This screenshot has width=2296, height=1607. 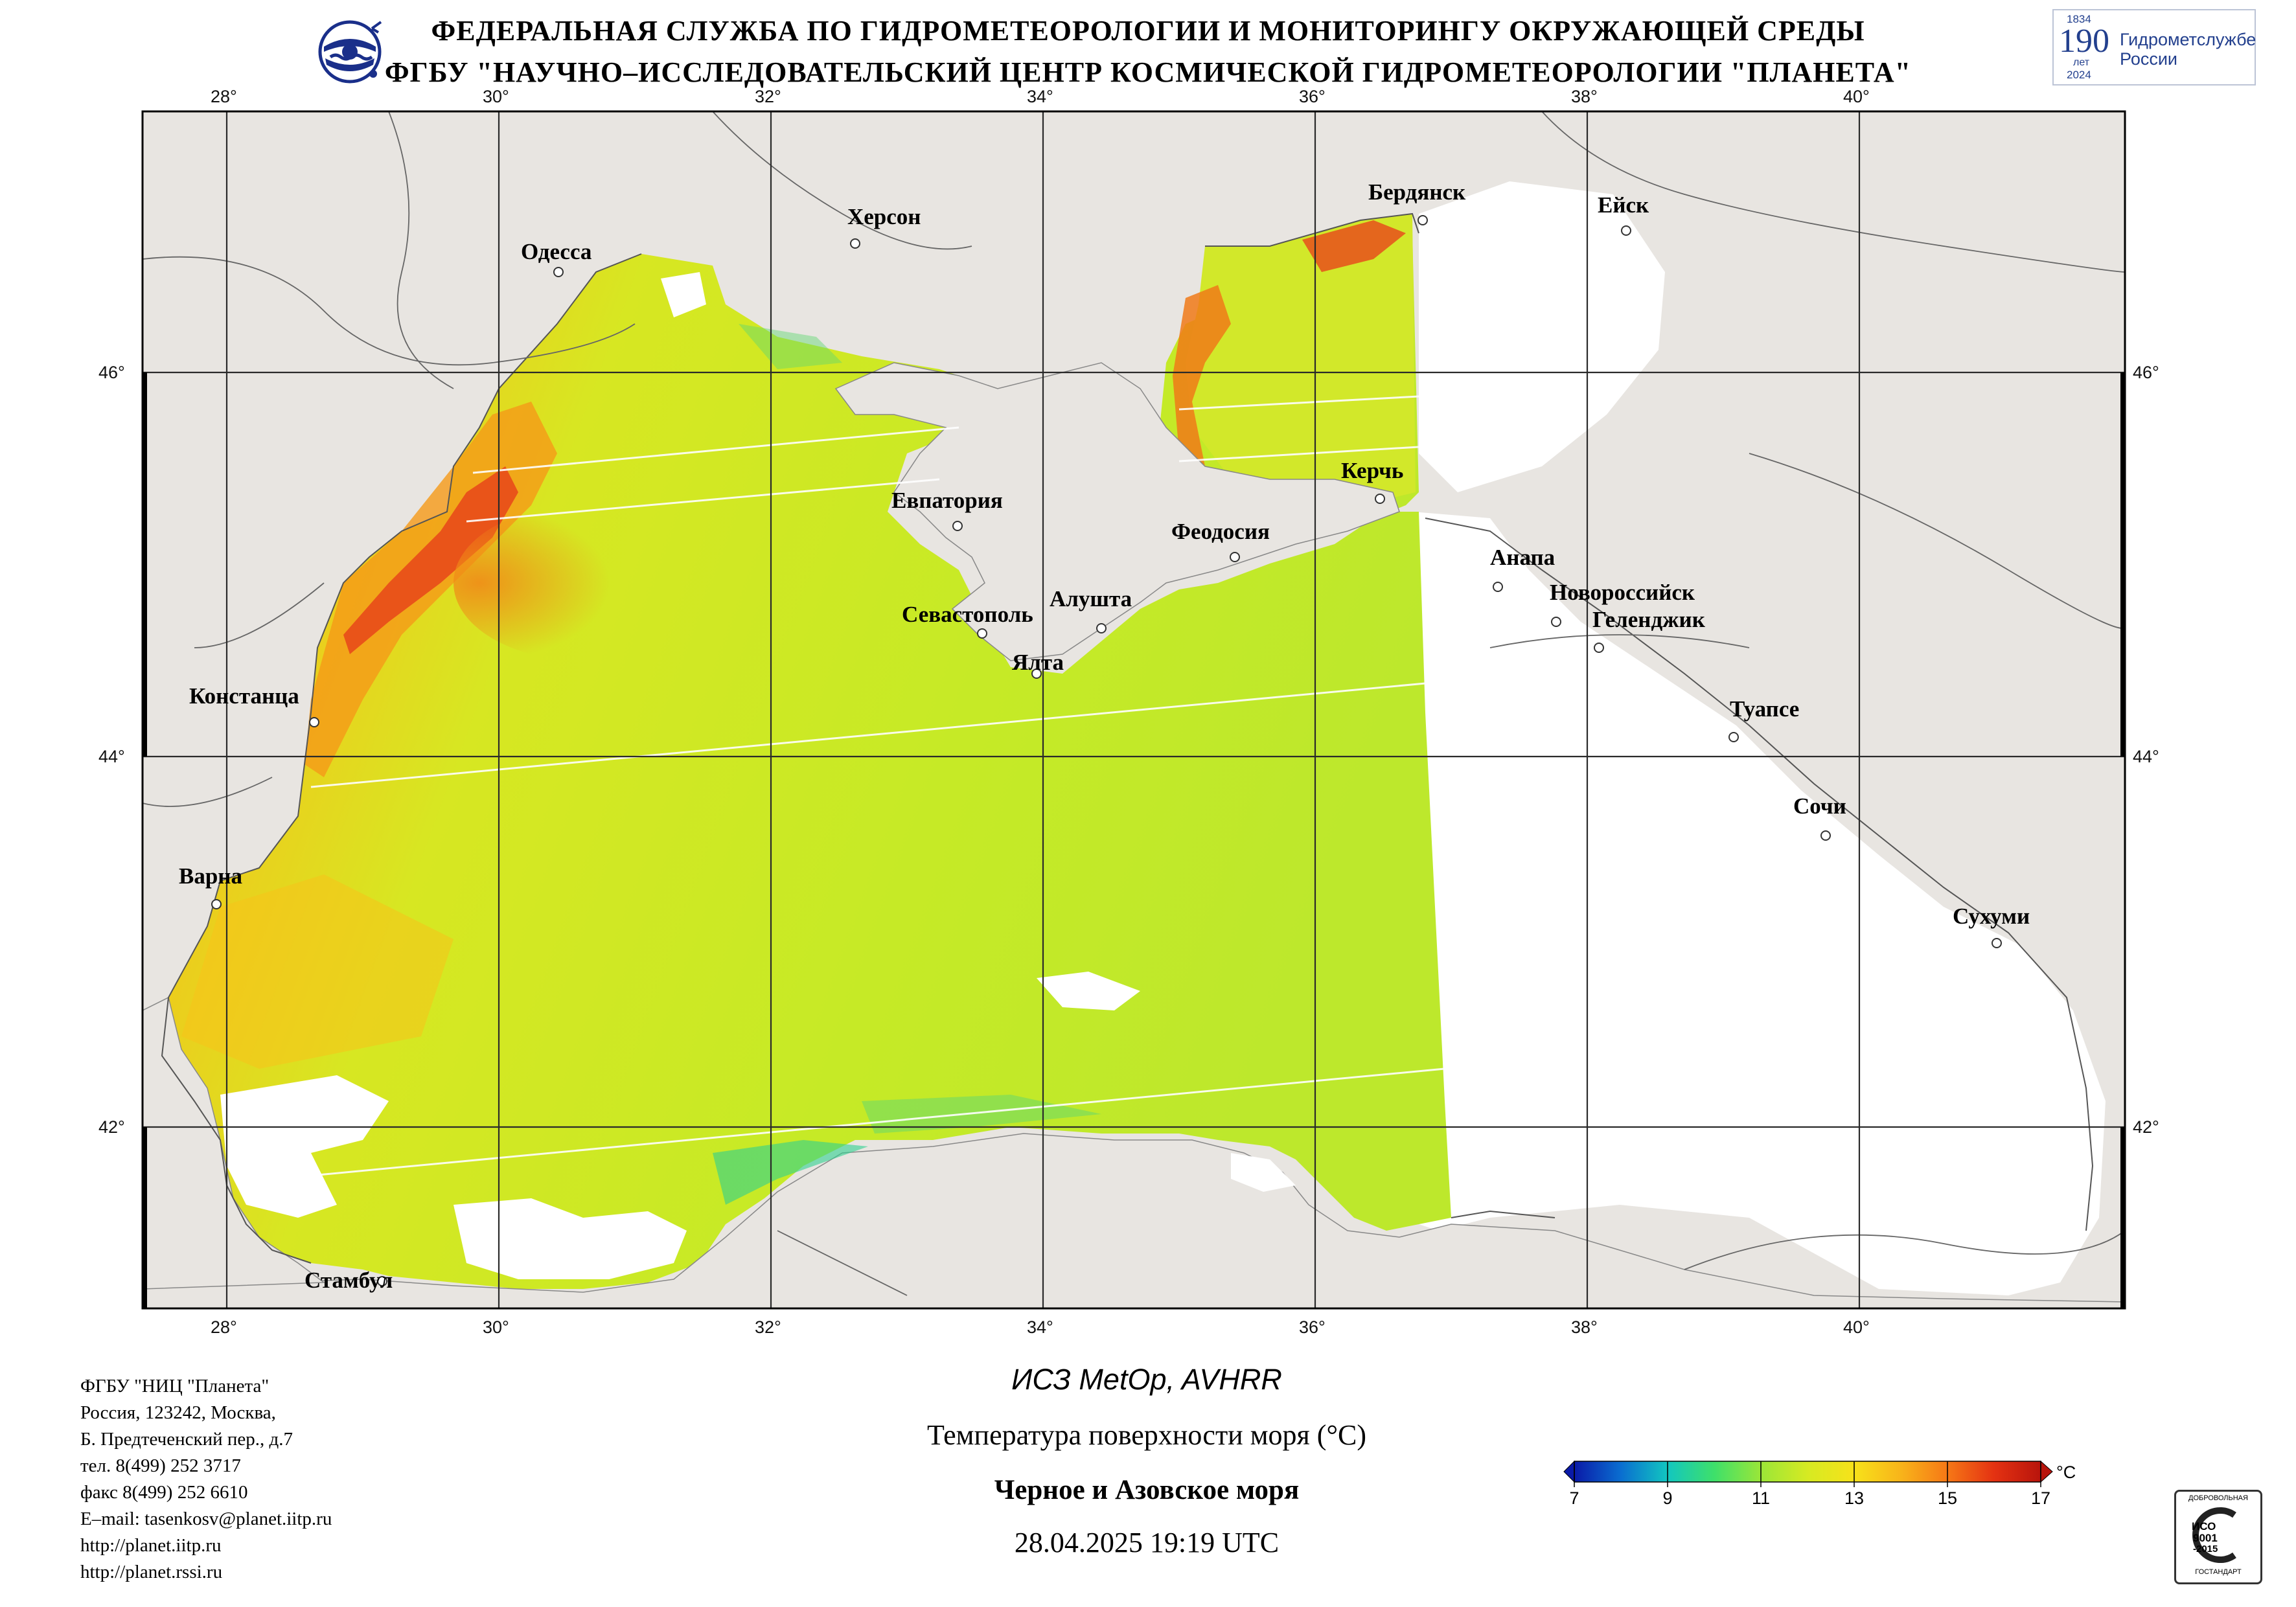 What do you see at coordinates (1117, 511) in the screenshot?
I see `crimea-land` at bounding box center [1117, 511].